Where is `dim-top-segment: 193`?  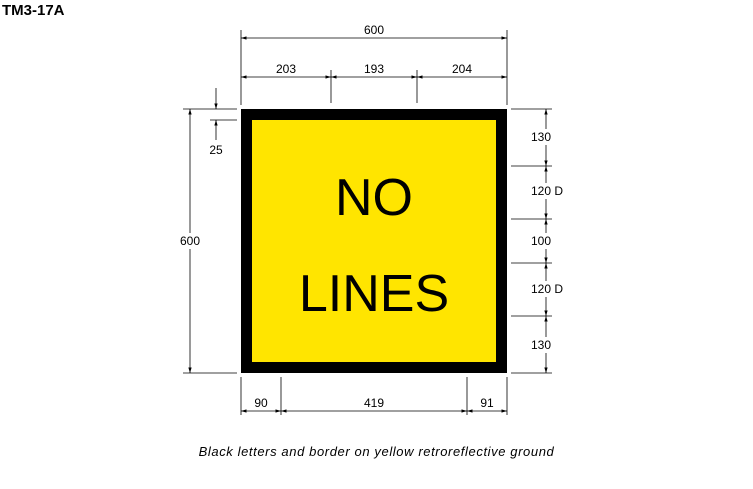 dim-top-segment: 193 is located at coordinates (374, 69).